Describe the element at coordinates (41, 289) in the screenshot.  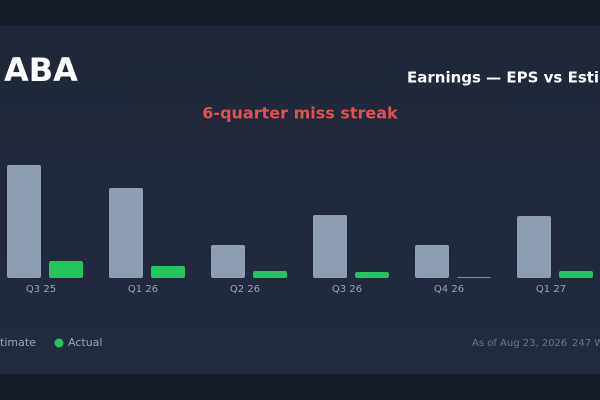
I see `x-tick-label: Q3 25` at that location.